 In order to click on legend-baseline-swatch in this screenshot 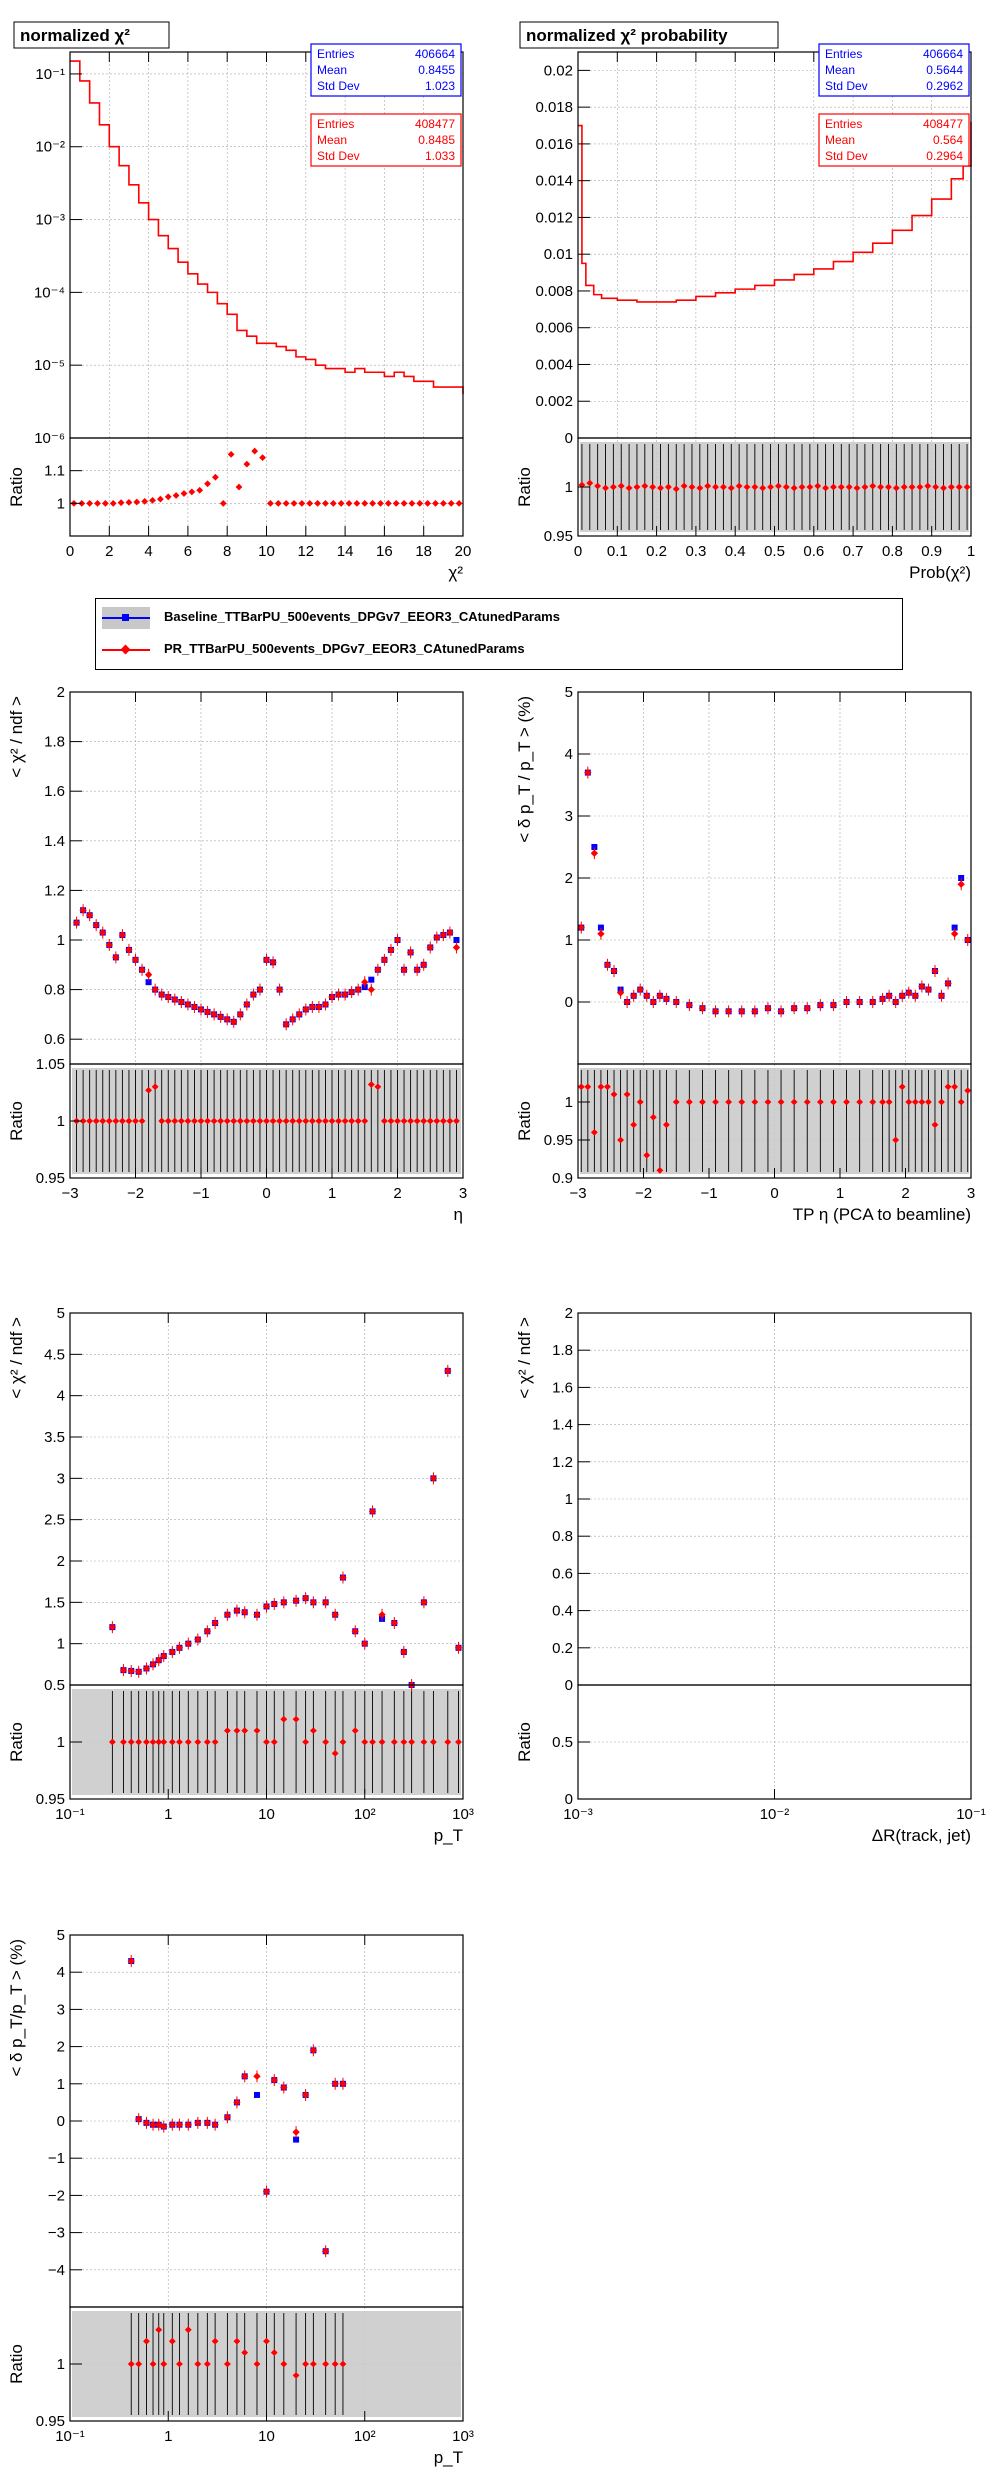, I will do `click(126, 618)`.